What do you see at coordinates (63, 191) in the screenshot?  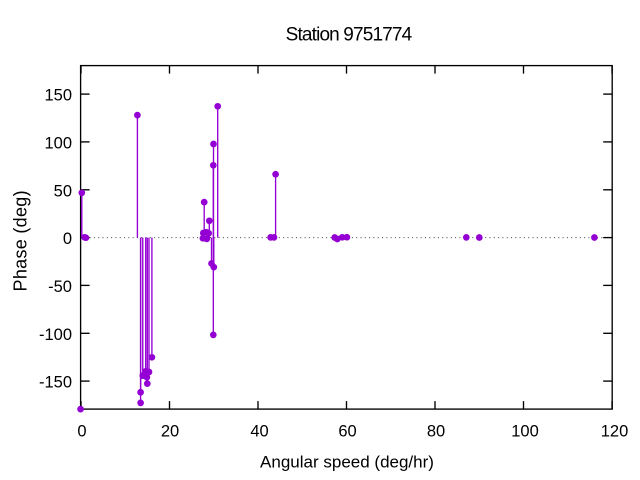 I see `svg-text: 50` at bounding box center [63, 191].